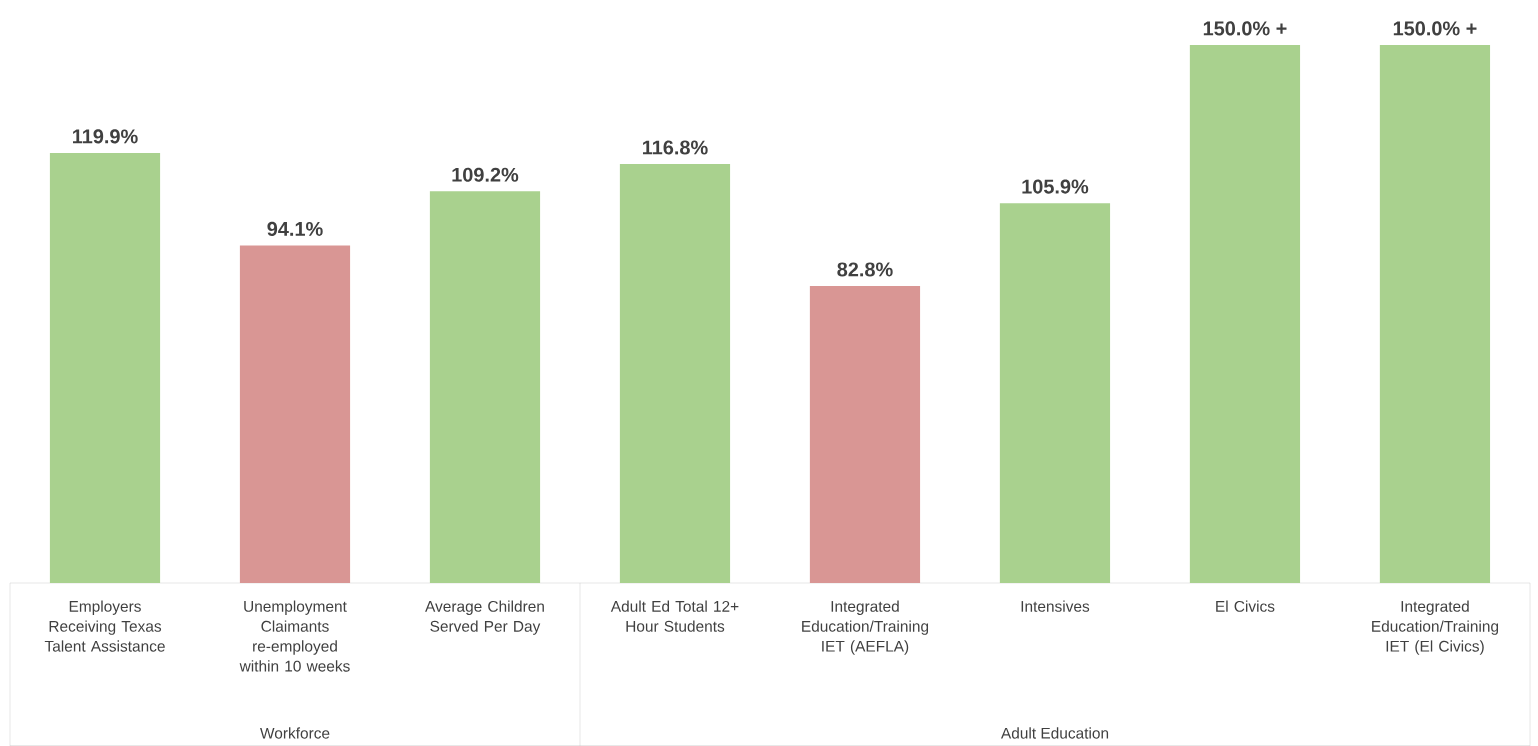 Image resolution: width=1538 pixels, height=746 pixels. What do you see at coordinates (104, 626) in the screenshot?
I see `x-tick-label: Employers Receiving Texas Talent Assistance` at bounding box center [104, 626].